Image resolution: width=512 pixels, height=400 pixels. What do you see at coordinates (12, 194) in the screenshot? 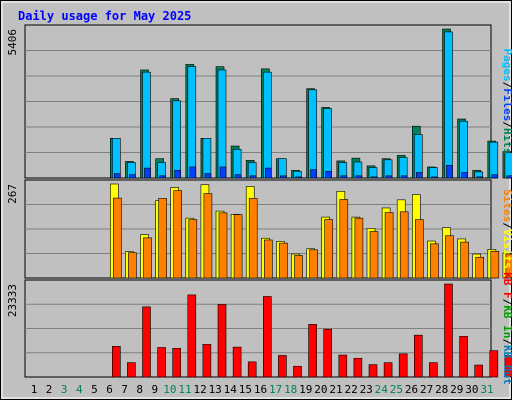
I see `visits-sites-max-label: 267` at bounding box center [12, 194].